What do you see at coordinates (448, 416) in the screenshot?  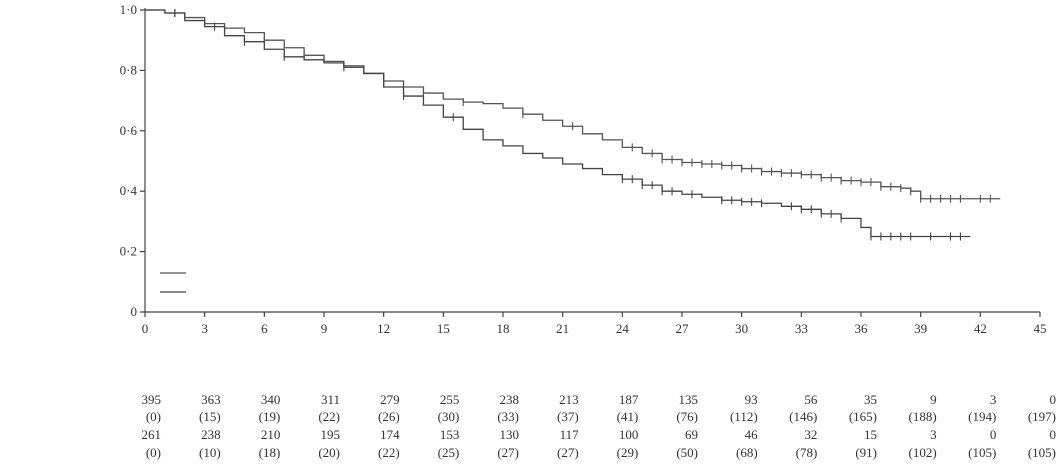 I see `risk-table-cell: (30)` at bounding box center [448, 416].